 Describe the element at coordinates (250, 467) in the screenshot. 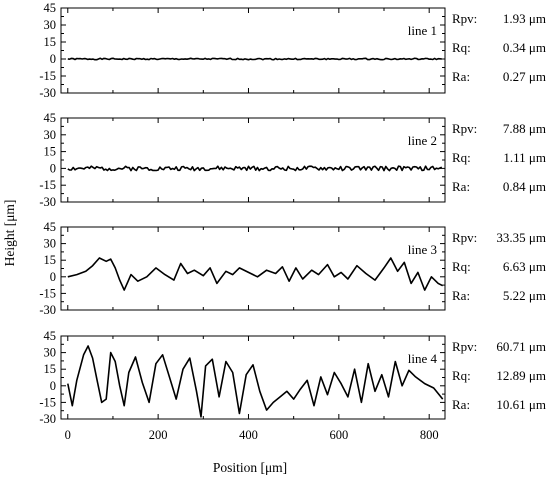

I see `x-axis-title: Position [μm]` at that location.